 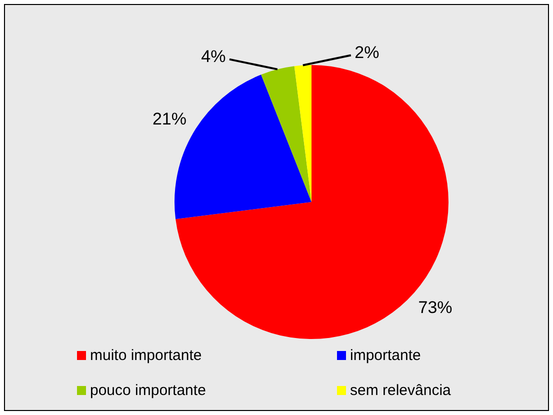 What do you see at coordinates (148, 390) in the screenshot?
I see `legend-label: pouco importante` at bounding box center [148, 390].